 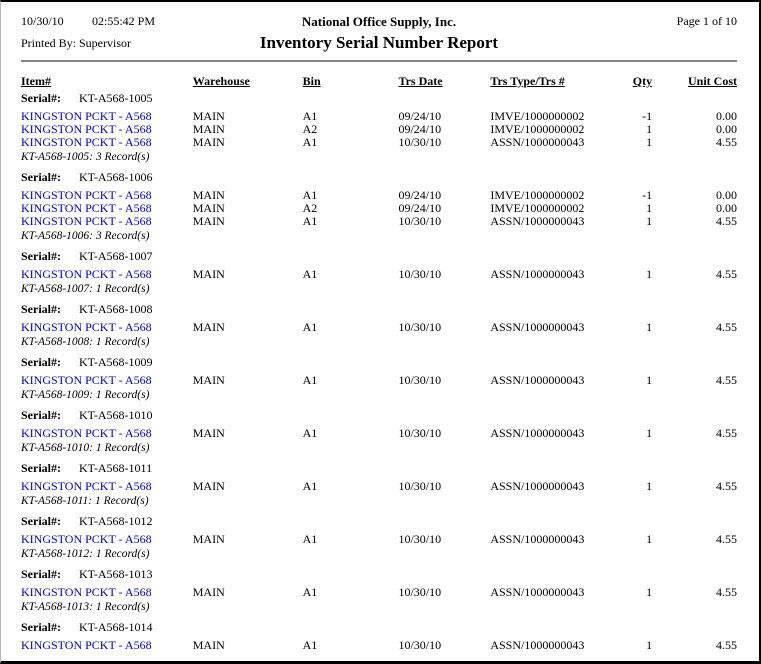 What do you see at coordinates (379, 177) in the screenshot?
I see `serial-header: Serial#: KT-A568-1006` at bounding box center [379, 177].